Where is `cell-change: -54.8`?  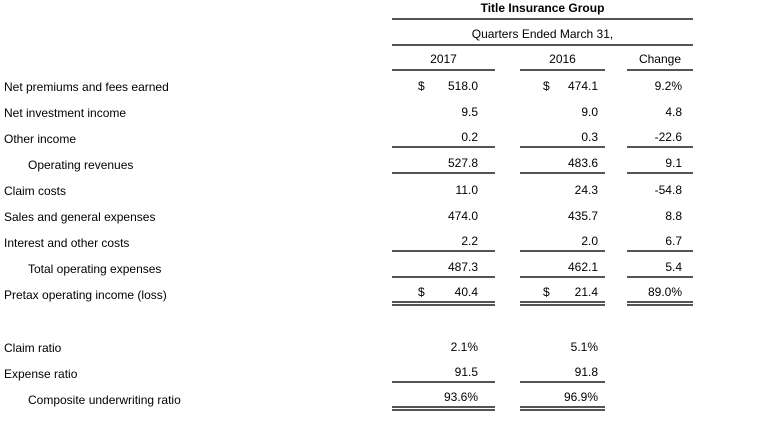 cell-change: -54.8 is located at coordinates (660, 191).